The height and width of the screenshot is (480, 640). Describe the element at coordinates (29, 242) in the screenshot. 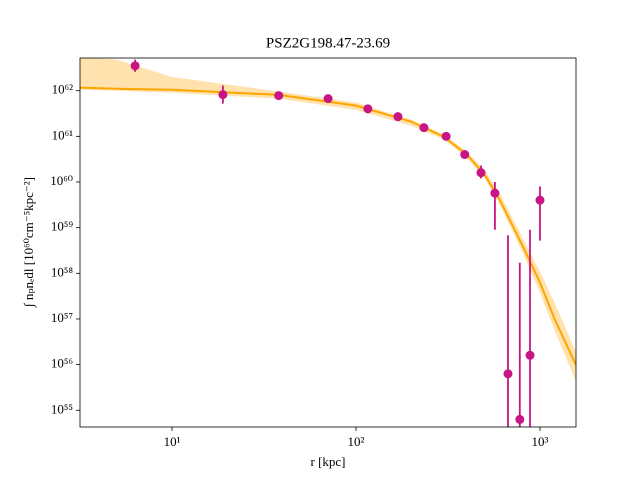

I see `y-axis-label: ∫ nₚnₑdl [10⁶⁰cm⁻⁵kpc⁻²]` at that location.